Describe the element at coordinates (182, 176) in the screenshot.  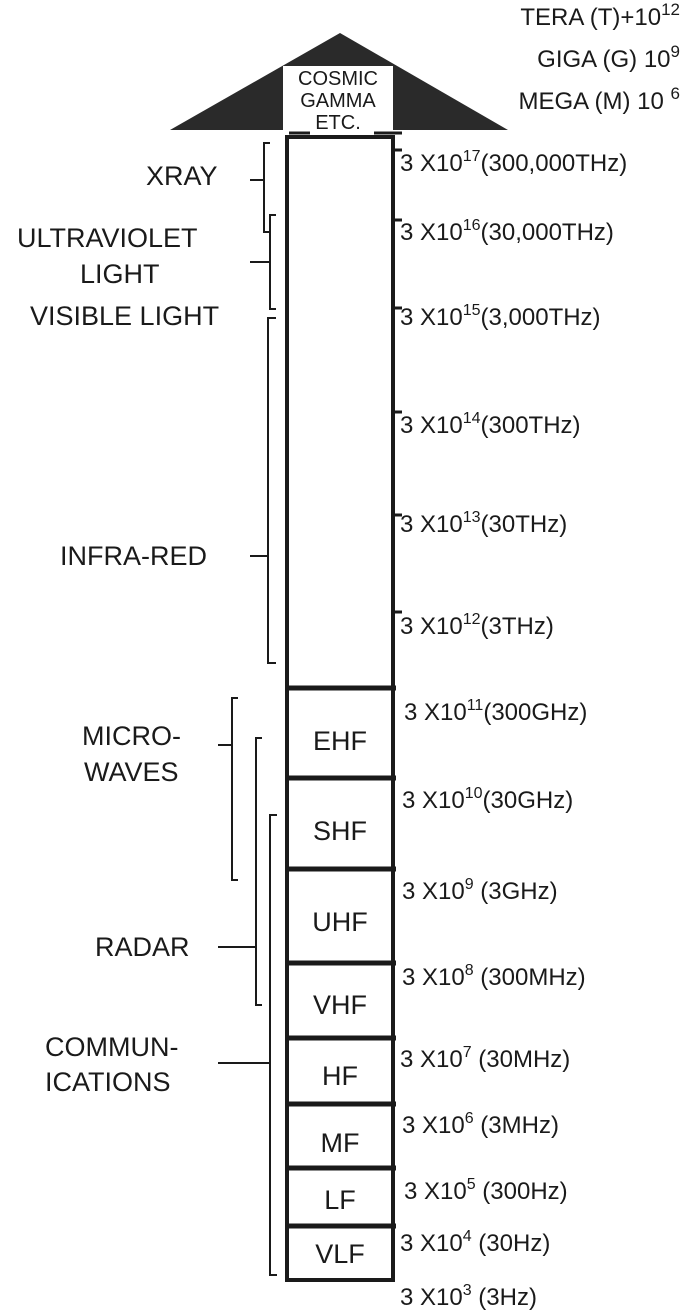
I see `xray-label: XRAY` at that location.